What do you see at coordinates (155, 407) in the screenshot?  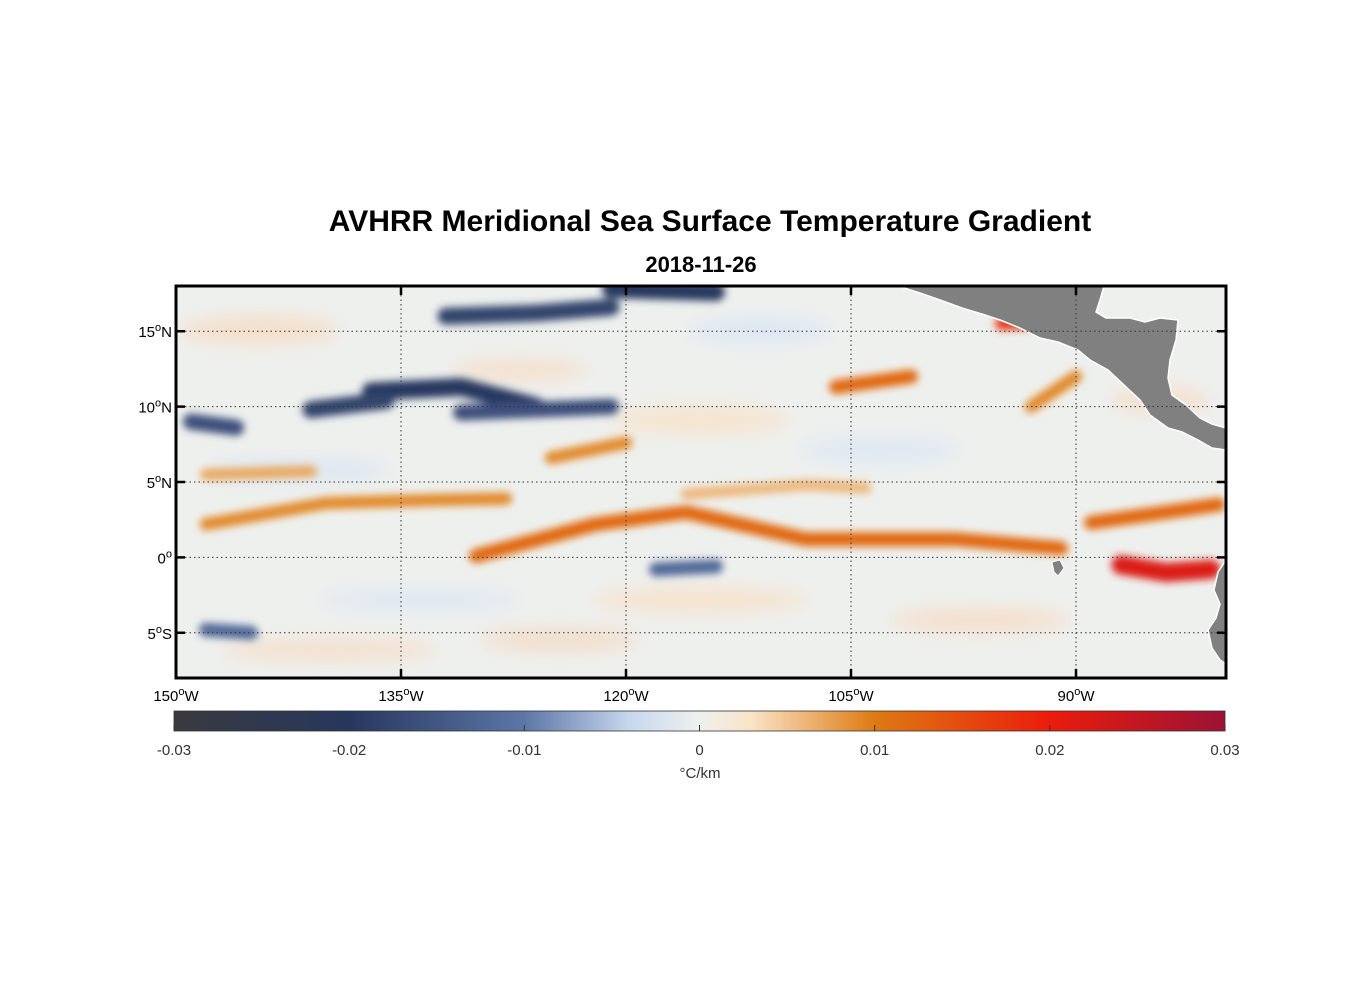 I see `lat-tick-label: 10oN` at bounding box center [155, 407].